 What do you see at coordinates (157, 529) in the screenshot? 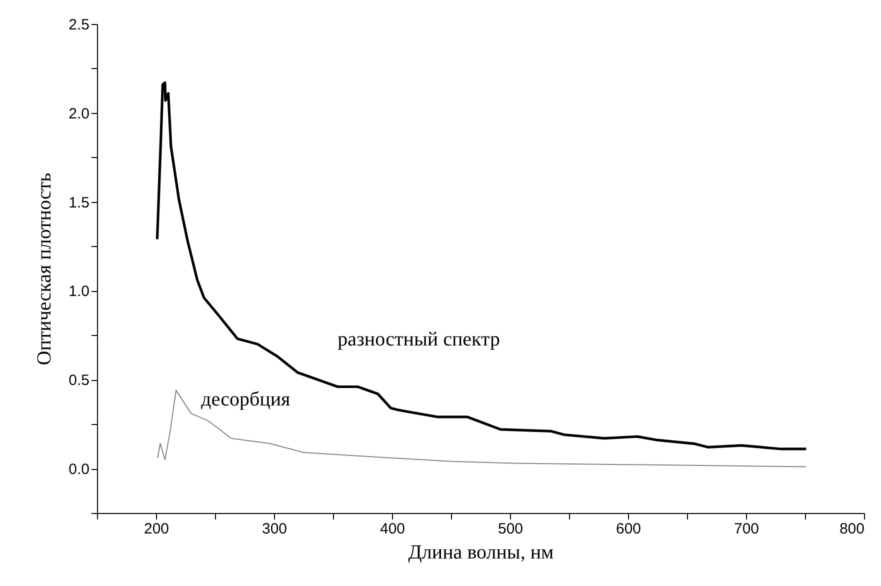
I see `x-tick-label: 200` at bounding box center [157, 529].